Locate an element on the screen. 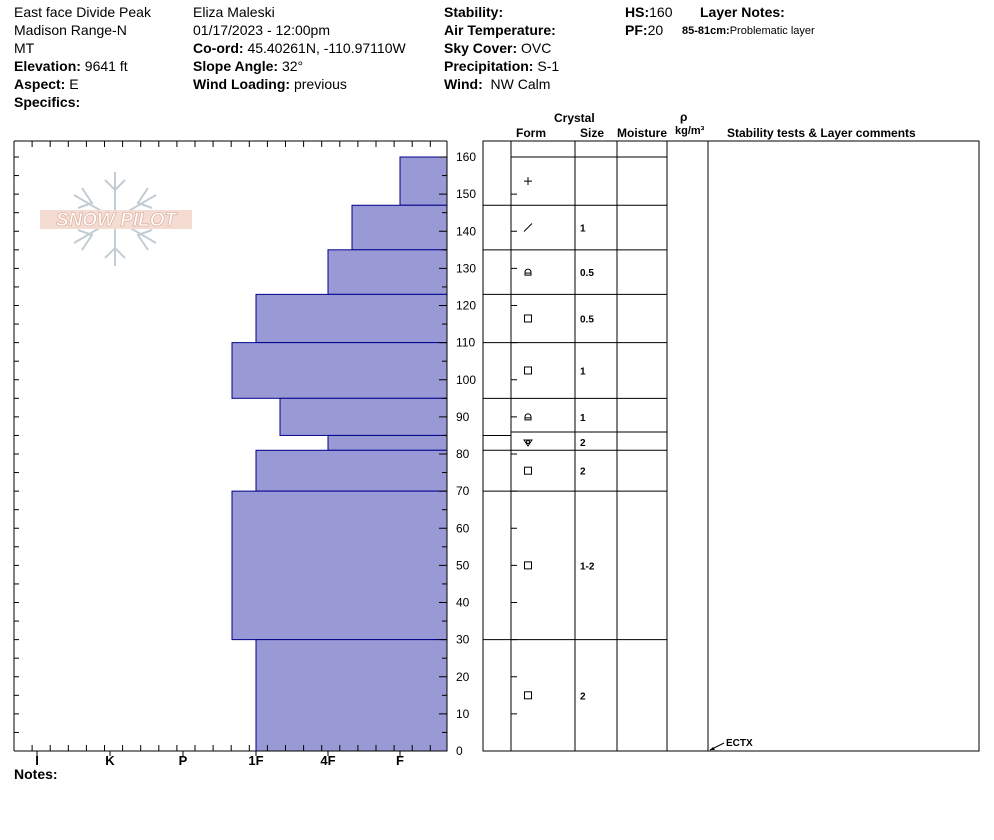  wind-loading-value: previous is located at coordinates (320, 84).